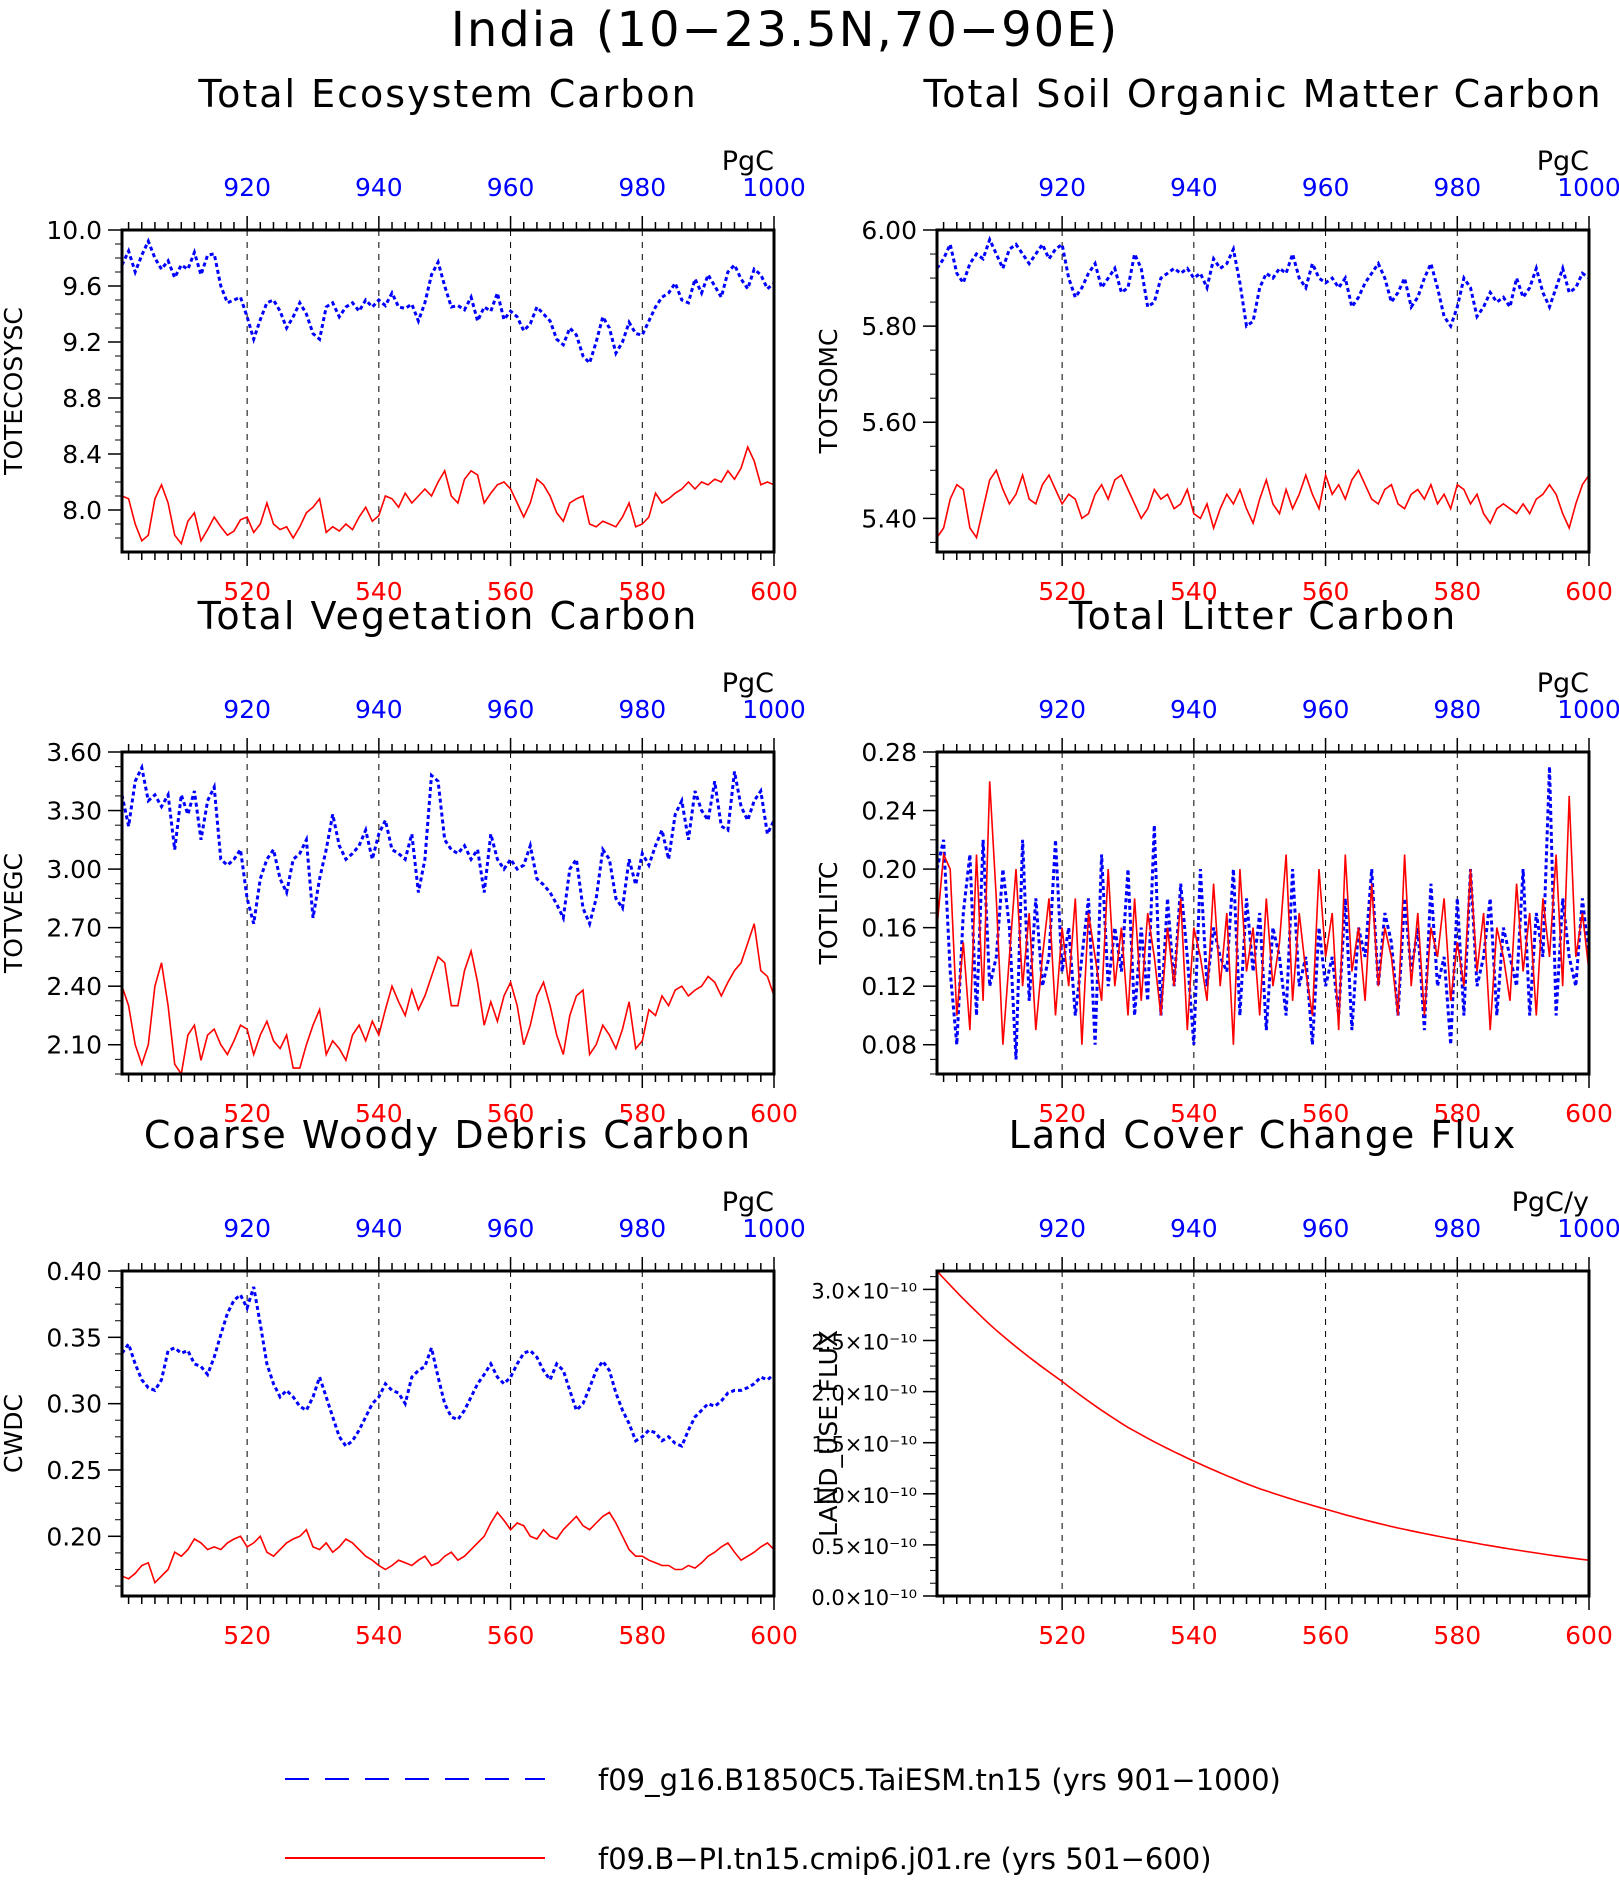  I want to click on y-tick-label: 2.10, so click(74, 1045).